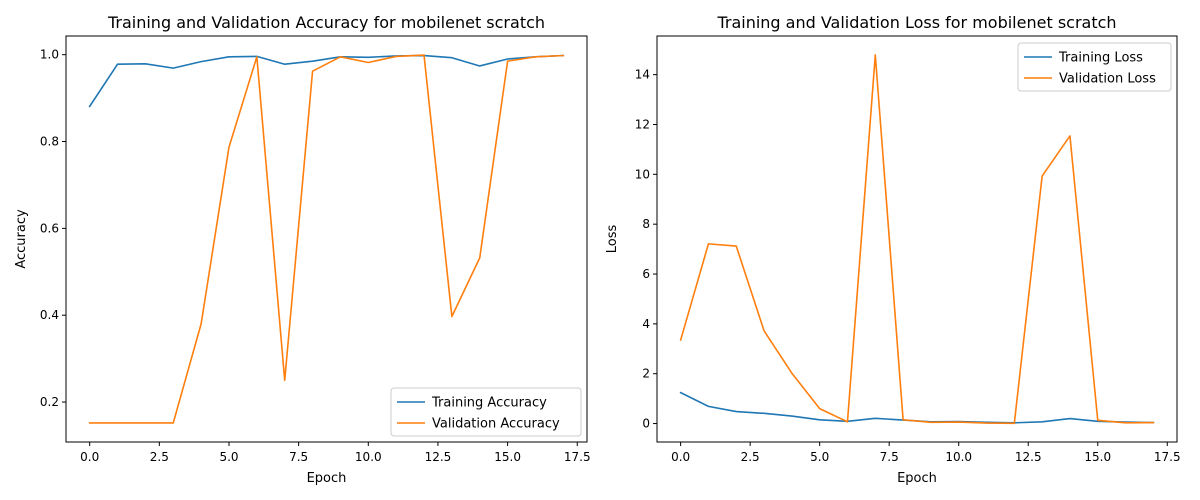 The width and height of the screenshot is (1200, 500). Describe the element at coordinates (1107, 79) in the screenshot. I see `validation-loss-legend-label: Validation Loss` at that location.